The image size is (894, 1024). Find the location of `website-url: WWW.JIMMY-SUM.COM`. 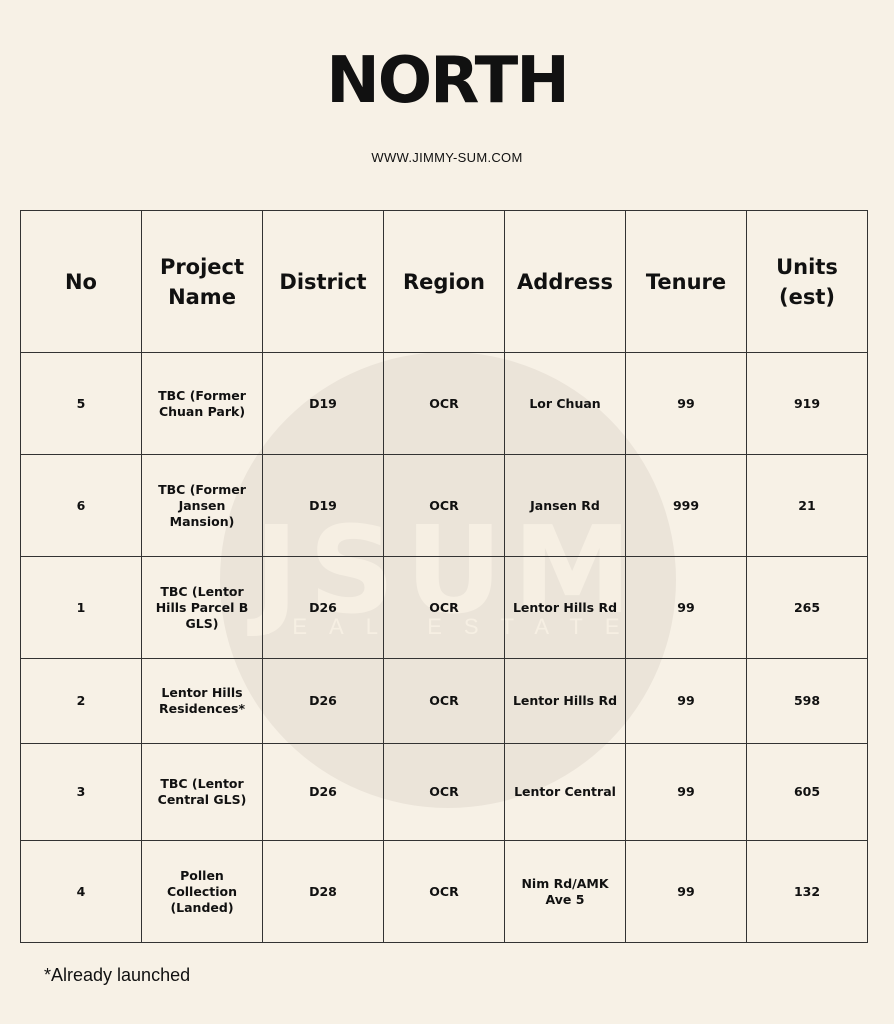

website-url: WWW.JIMMY-SUM.COM is located at coordinates (447, 157).